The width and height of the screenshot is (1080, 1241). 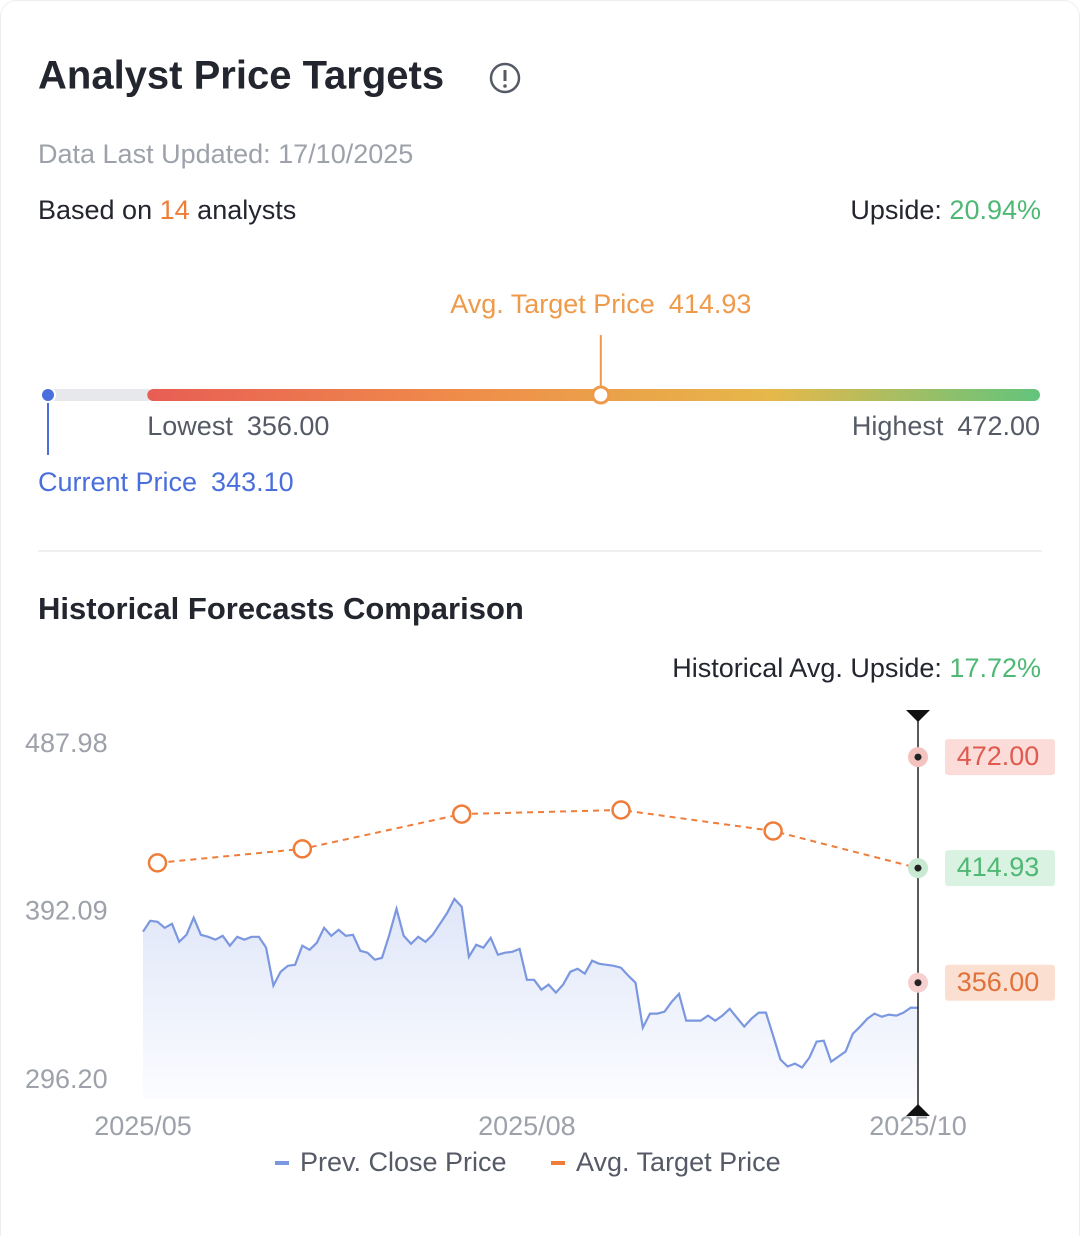 I want to click on title: Analyst Price Targets, so click(x=241, y=76).